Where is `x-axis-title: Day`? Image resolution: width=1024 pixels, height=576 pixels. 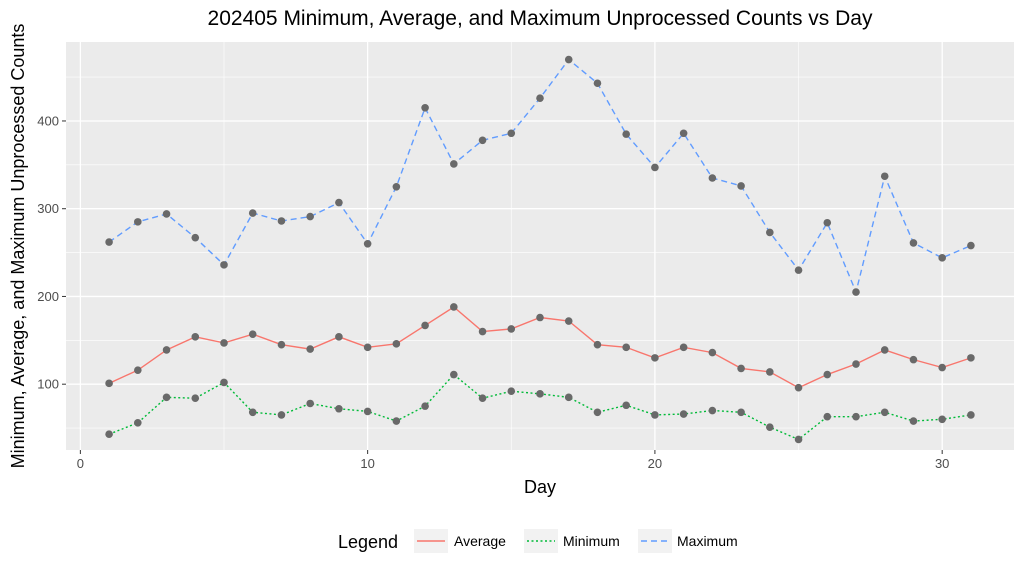
x-axis-title: Day is located at coordinates (540, 487).